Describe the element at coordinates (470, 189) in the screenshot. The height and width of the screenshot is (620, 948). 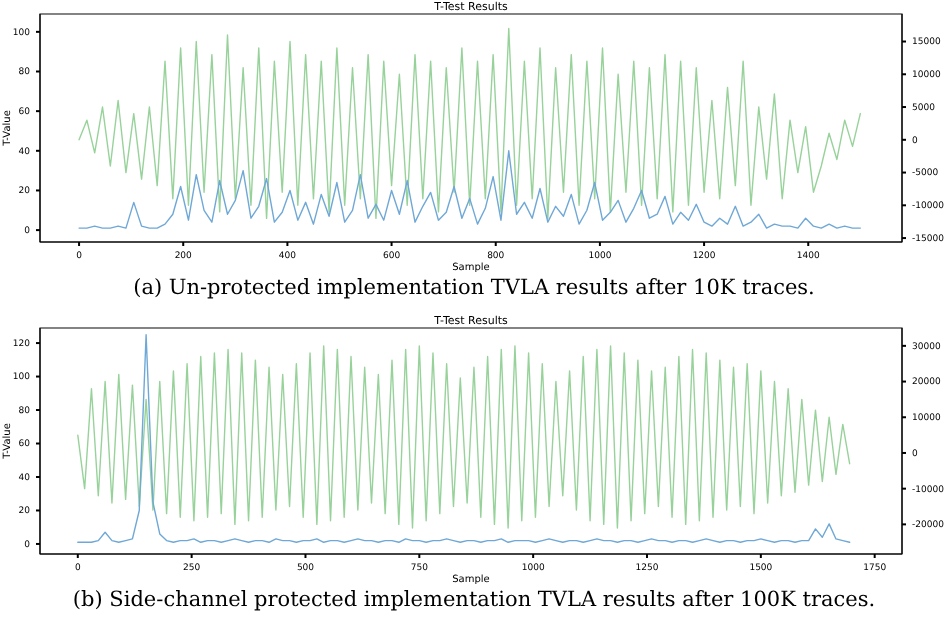
I see `line-series` at that location.